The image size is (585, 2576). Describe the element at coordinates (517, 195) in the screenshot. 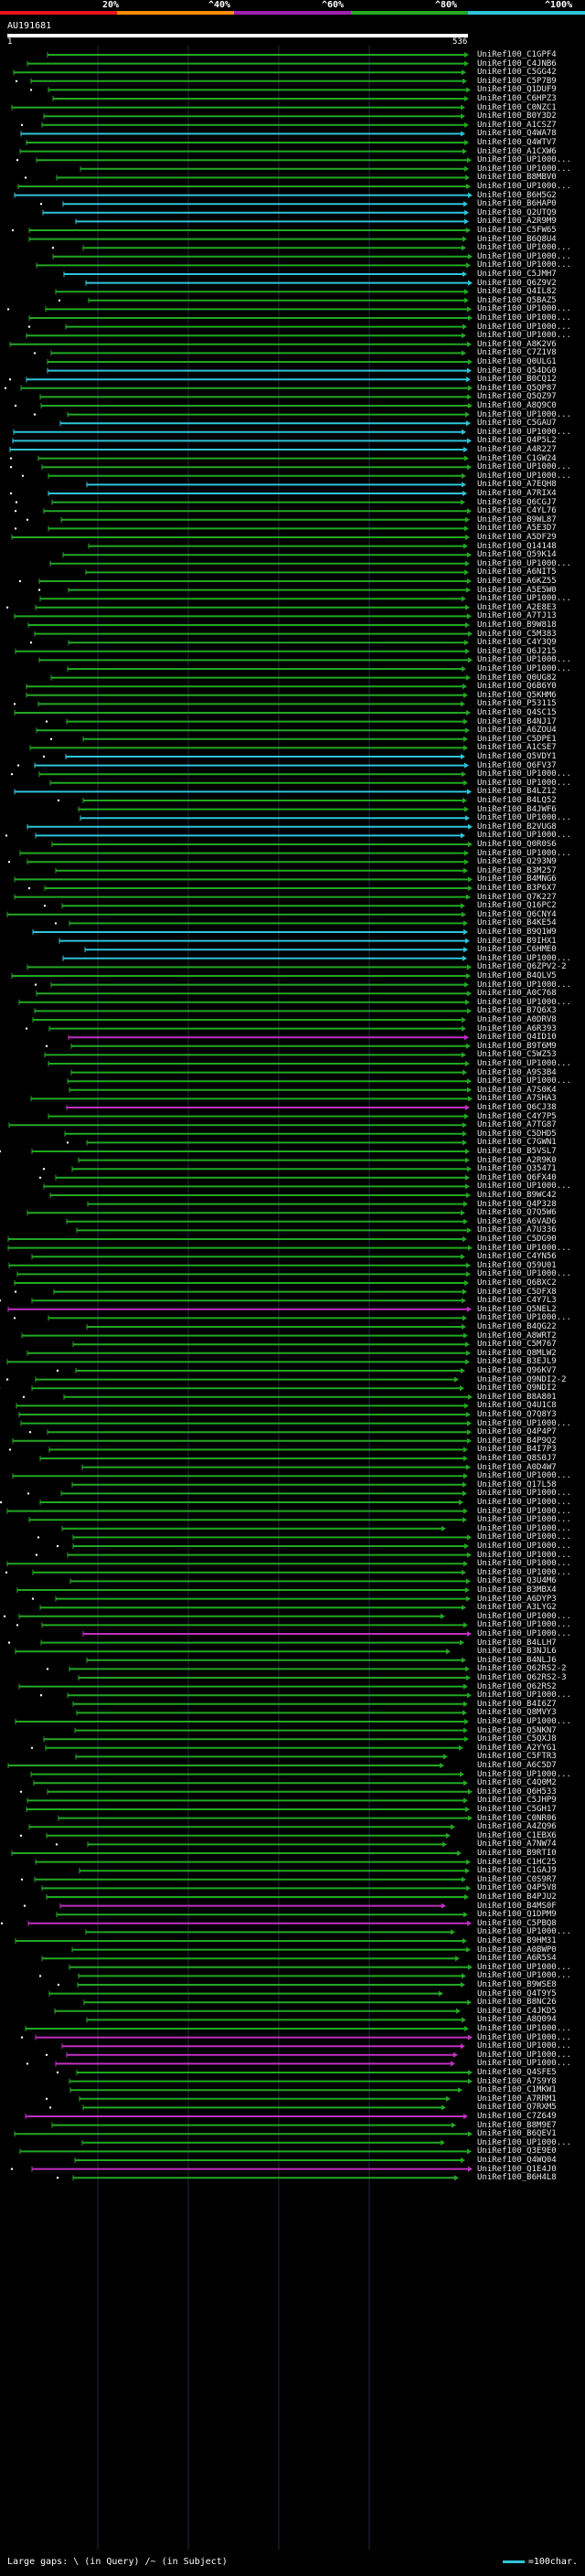

I see `hit-label: UniRef100_B6H5G2` at that location.